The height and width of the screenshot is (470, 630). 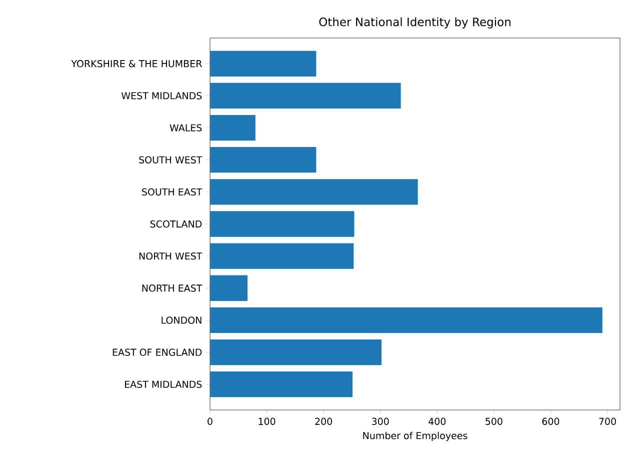 What do you see at coordinates (170, 160) in the screenshot?
I see `y-tick-label: SOUTH WEST` at bounding box center [170, 160].